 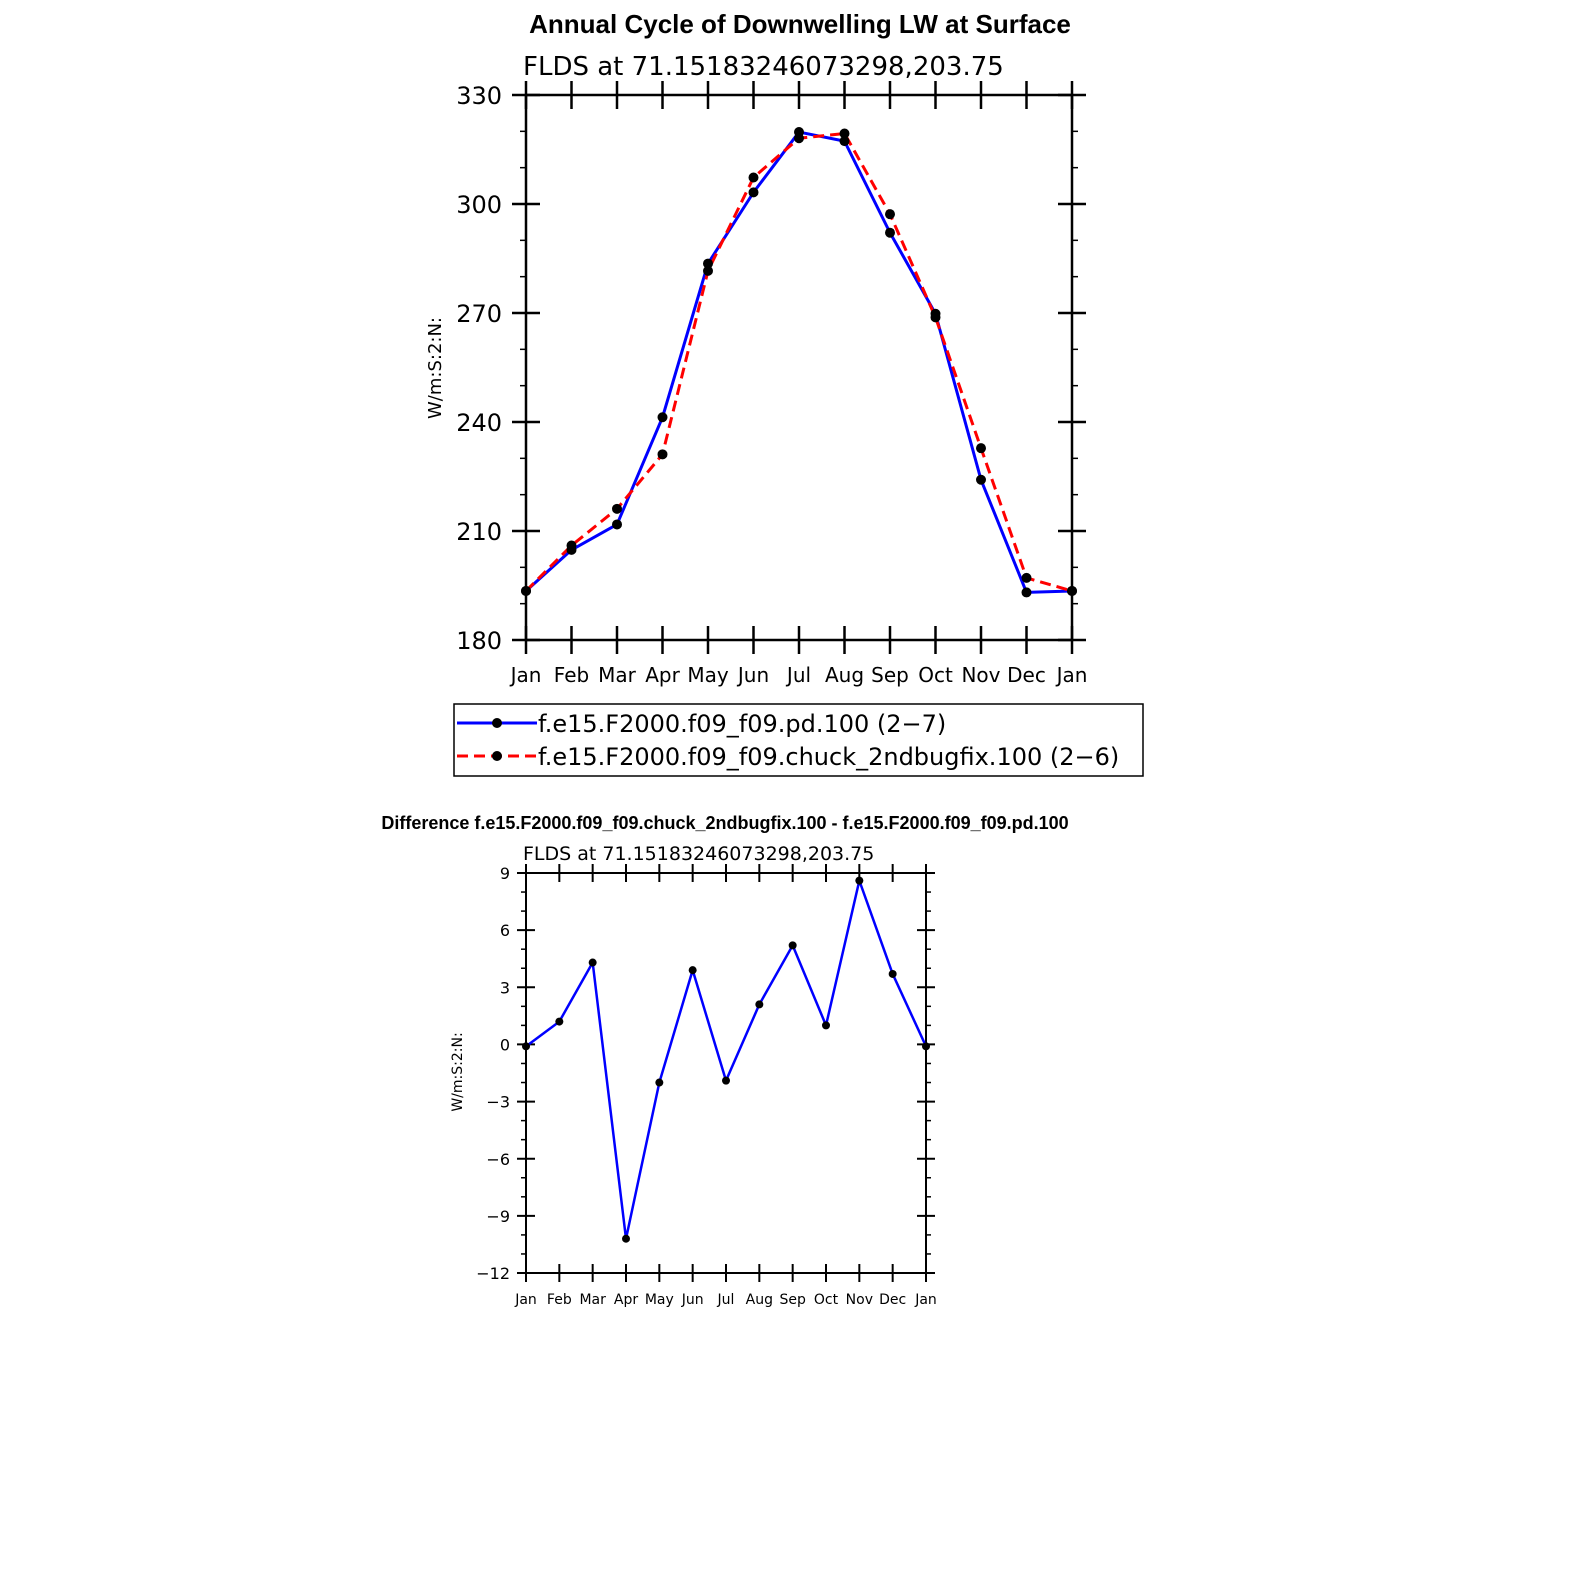 I want to click on chart1-xtick-label: Sep, so click(x=890, y=675).